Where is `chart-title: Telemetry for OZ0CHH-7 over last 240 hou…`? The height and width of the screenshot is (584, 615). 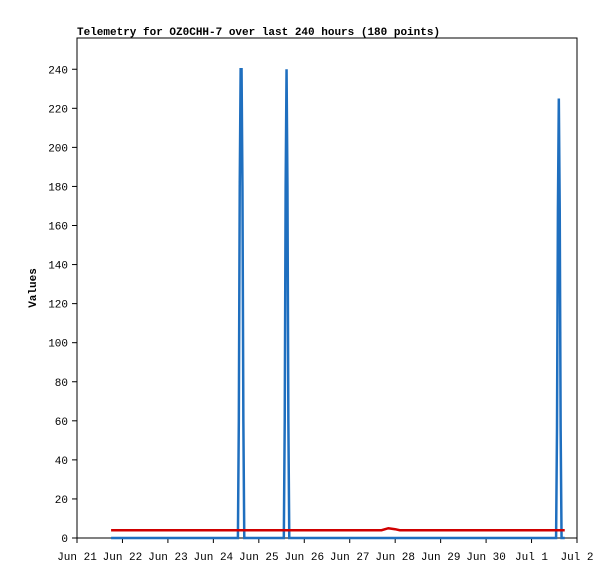
chart-title: Telemetry for OZ0CHH-7 over last 240 hou… is located at coordinates (258, 33).